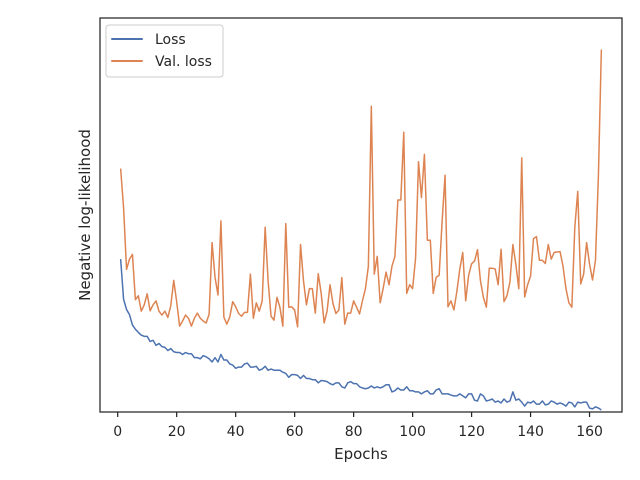 The width and height of the screenshot is (640, 480). I want to click on x-tick-label: 120, so click(471, 432).